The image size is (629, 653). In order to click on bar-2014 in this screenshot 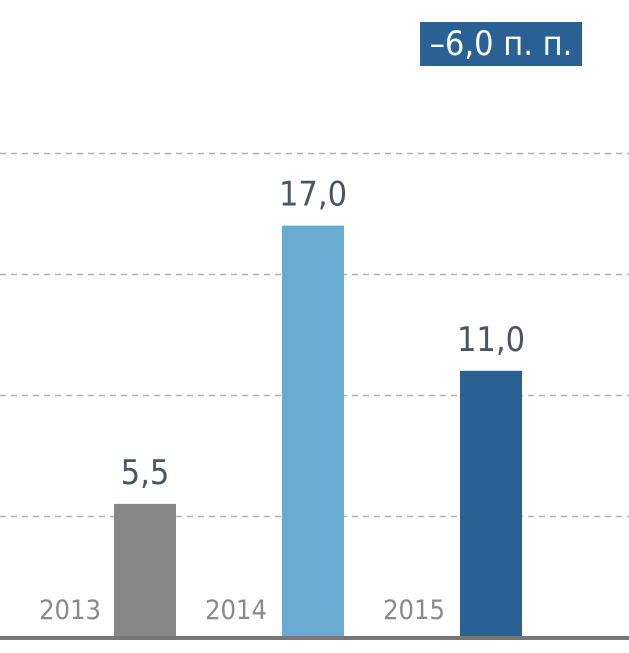, I will do `click(313, 431)`.